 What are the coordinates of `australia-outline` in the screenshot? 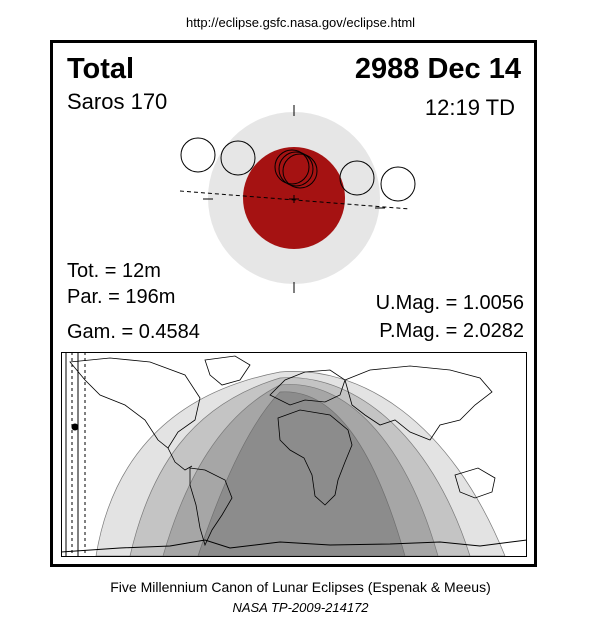 It's located at (475, 483).